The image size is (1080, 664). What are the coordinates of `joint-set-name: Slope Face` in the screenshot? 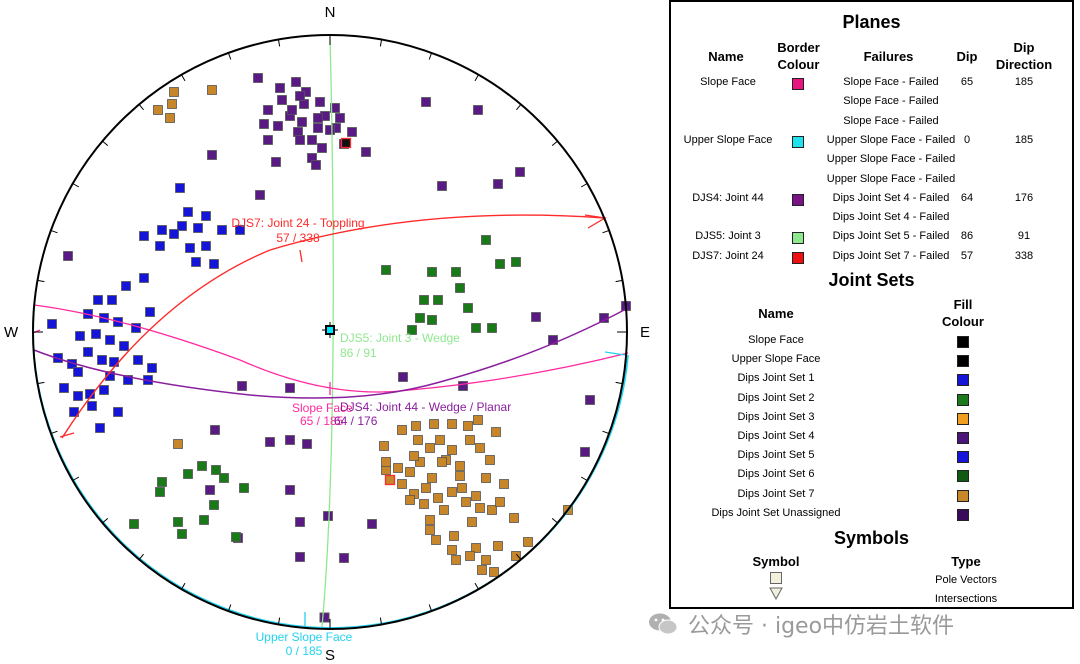 It's located at (776, 340).